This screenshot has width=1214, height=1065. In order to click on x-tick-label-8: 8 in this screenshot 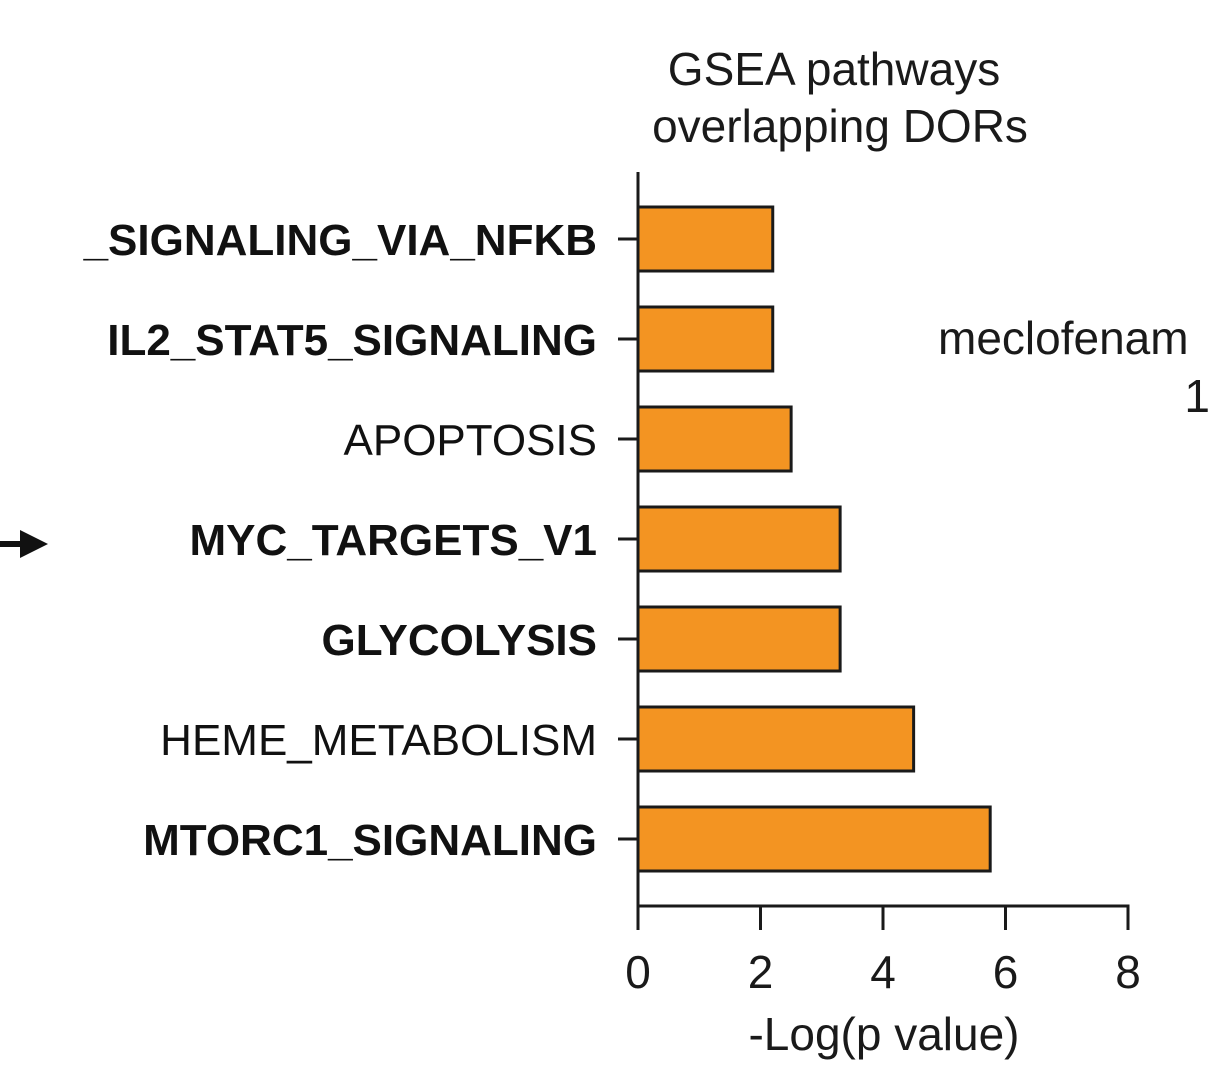, I will do `click(1128, 972)`.